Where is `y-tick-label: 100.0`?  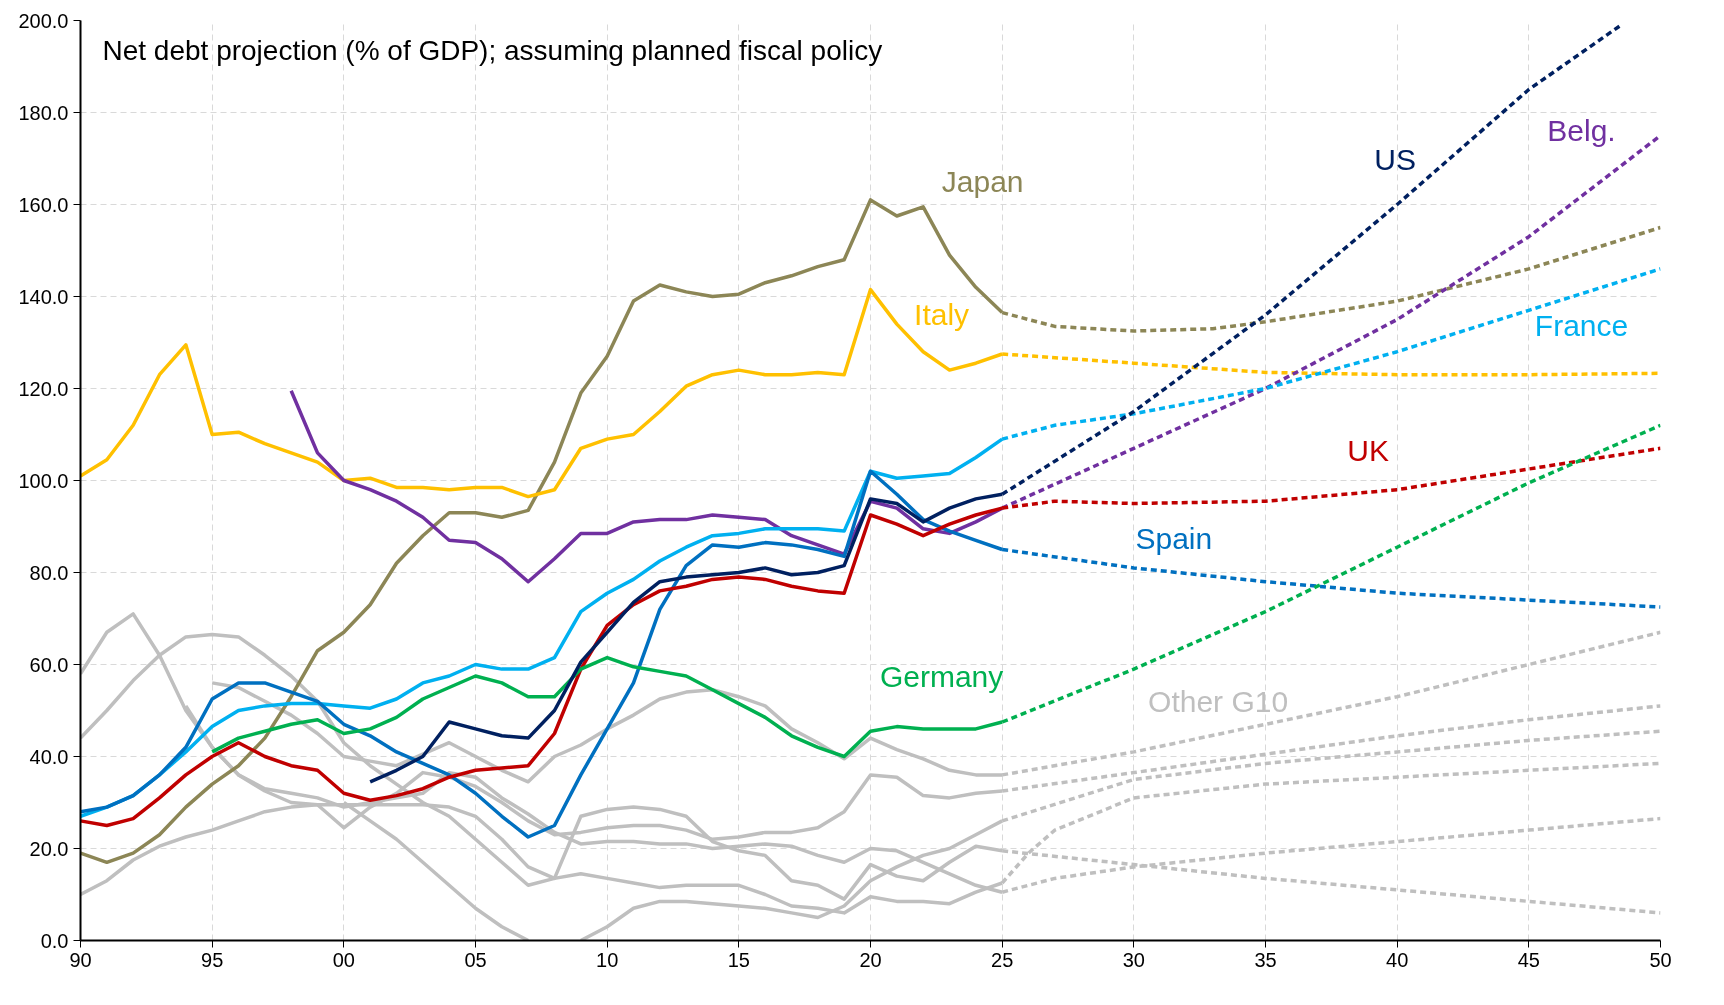
y-tick-label: 100.0 is located at coordinates (43, 480).